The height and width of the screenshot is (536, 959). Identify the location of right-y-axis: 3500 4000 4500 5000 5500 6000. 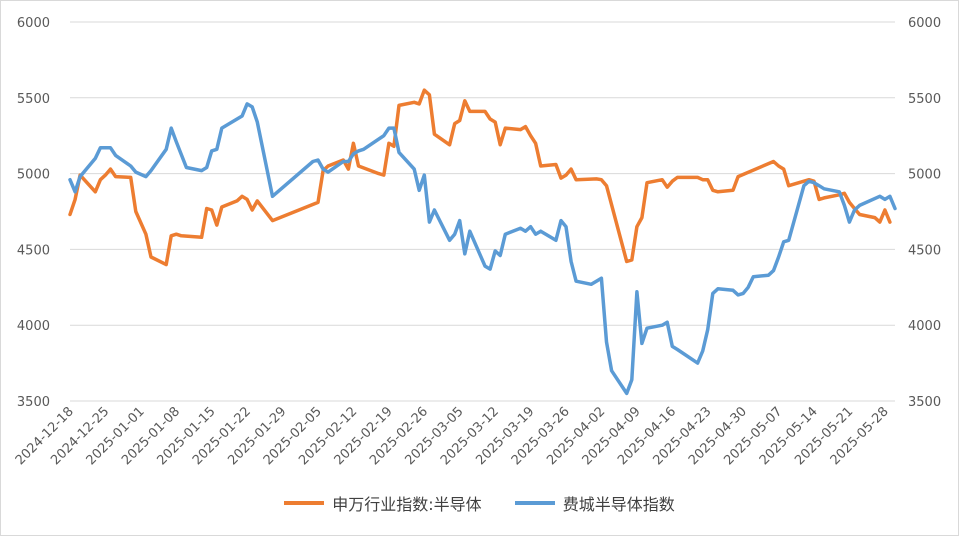
(924, 213).